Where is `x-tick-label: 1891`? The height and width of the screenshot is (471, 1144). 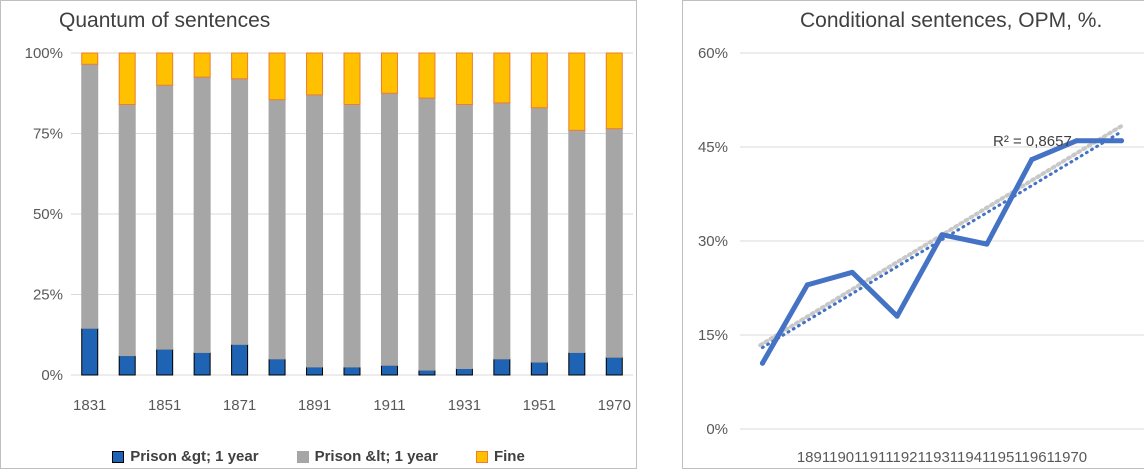
x-tick-label: 1891 is located at coordinates (314, 405).